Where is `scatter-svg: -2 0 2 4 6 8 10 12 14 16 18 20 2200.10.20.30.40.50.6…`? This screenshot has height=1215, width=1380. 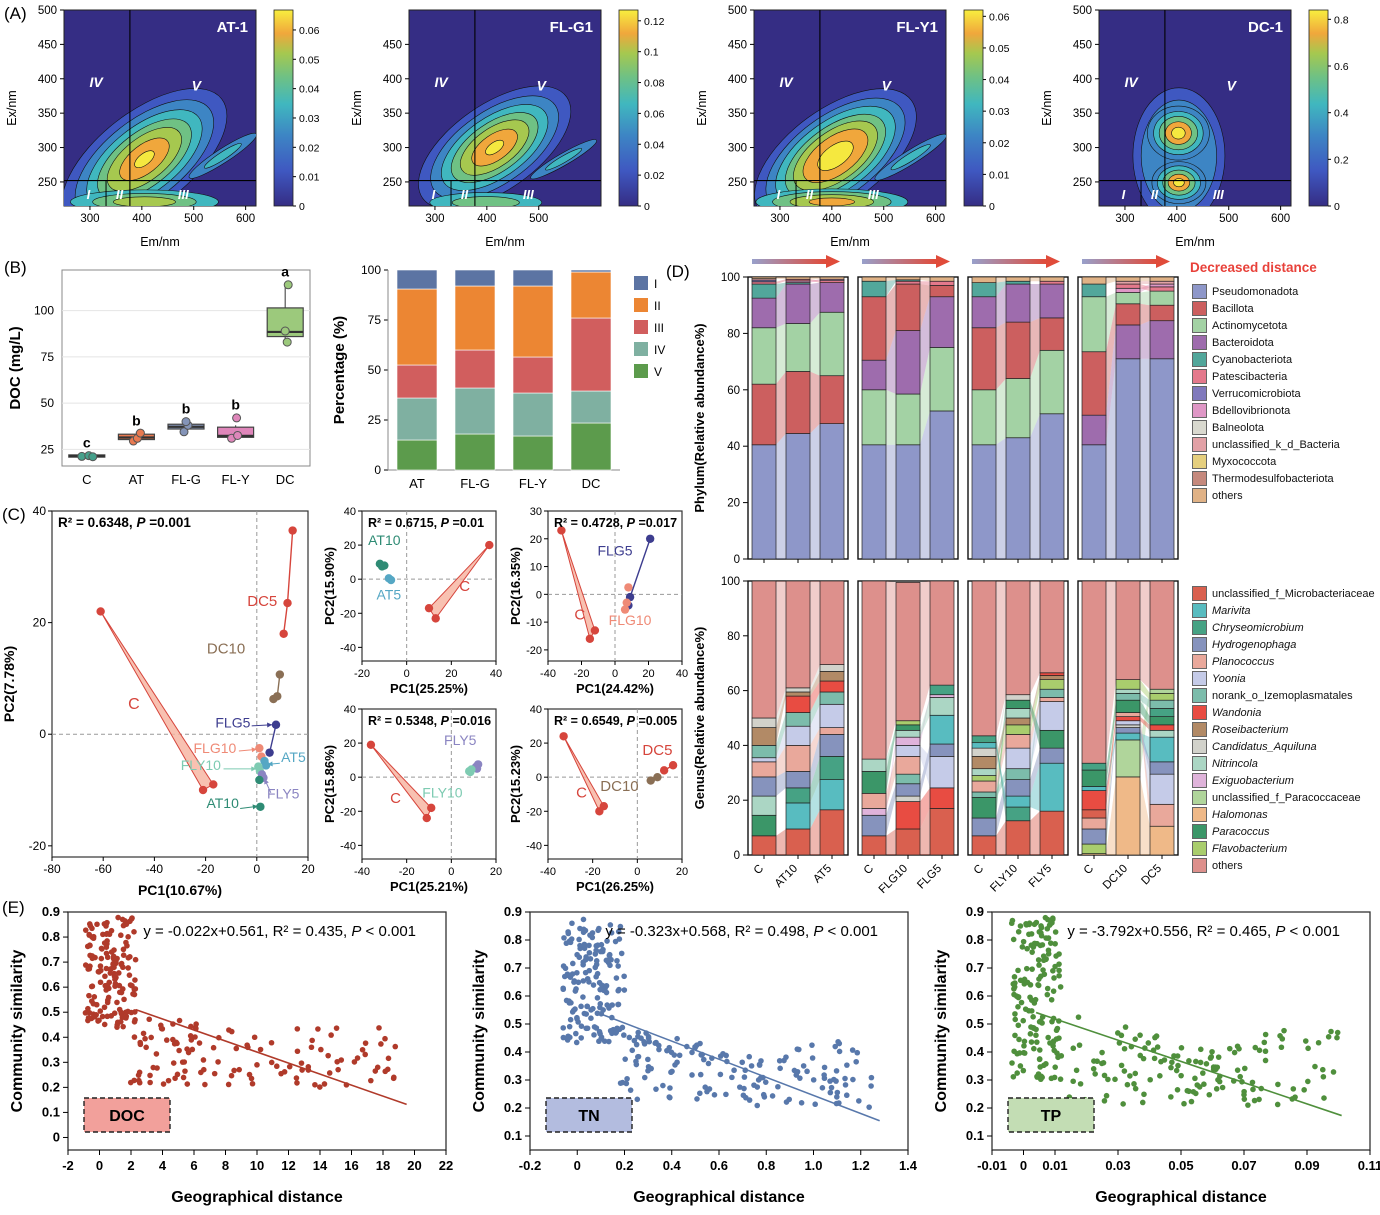
scatter-svg: -2 0 2 4 6 8 10 12 14 16 18 20 2200.10.20.30.40.50.6… is located at coordinates (231, 1055).